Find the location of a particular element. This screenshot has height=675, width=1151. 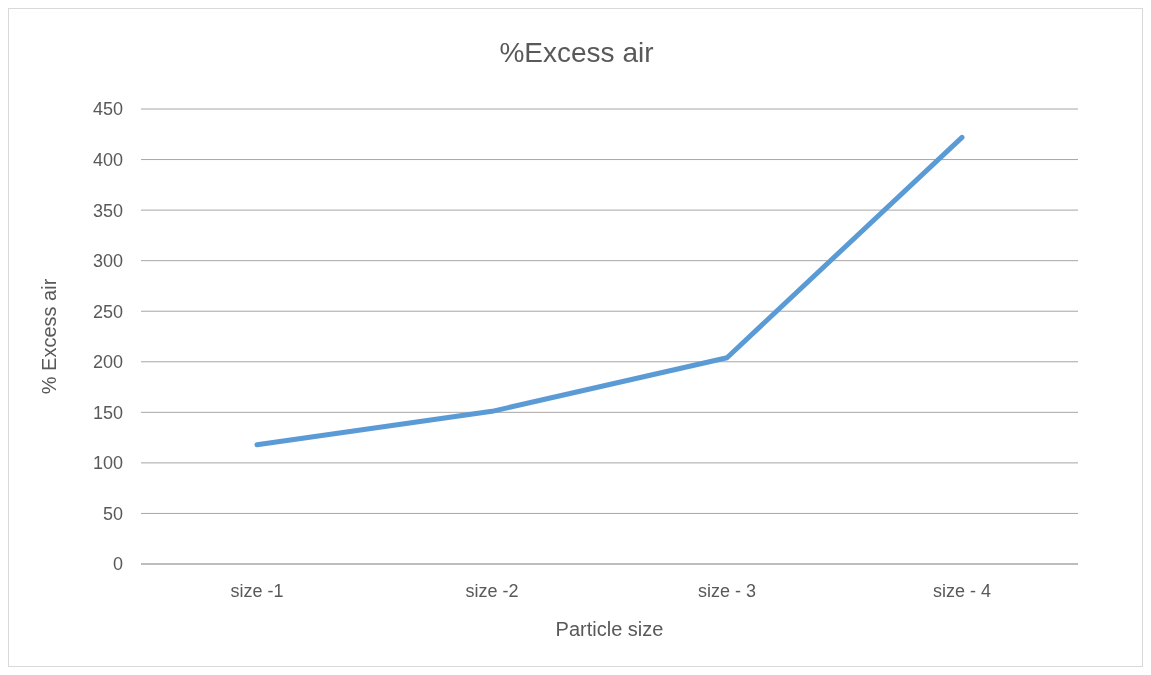

y-tick-label: 100 is located at coordinates (107, 463).